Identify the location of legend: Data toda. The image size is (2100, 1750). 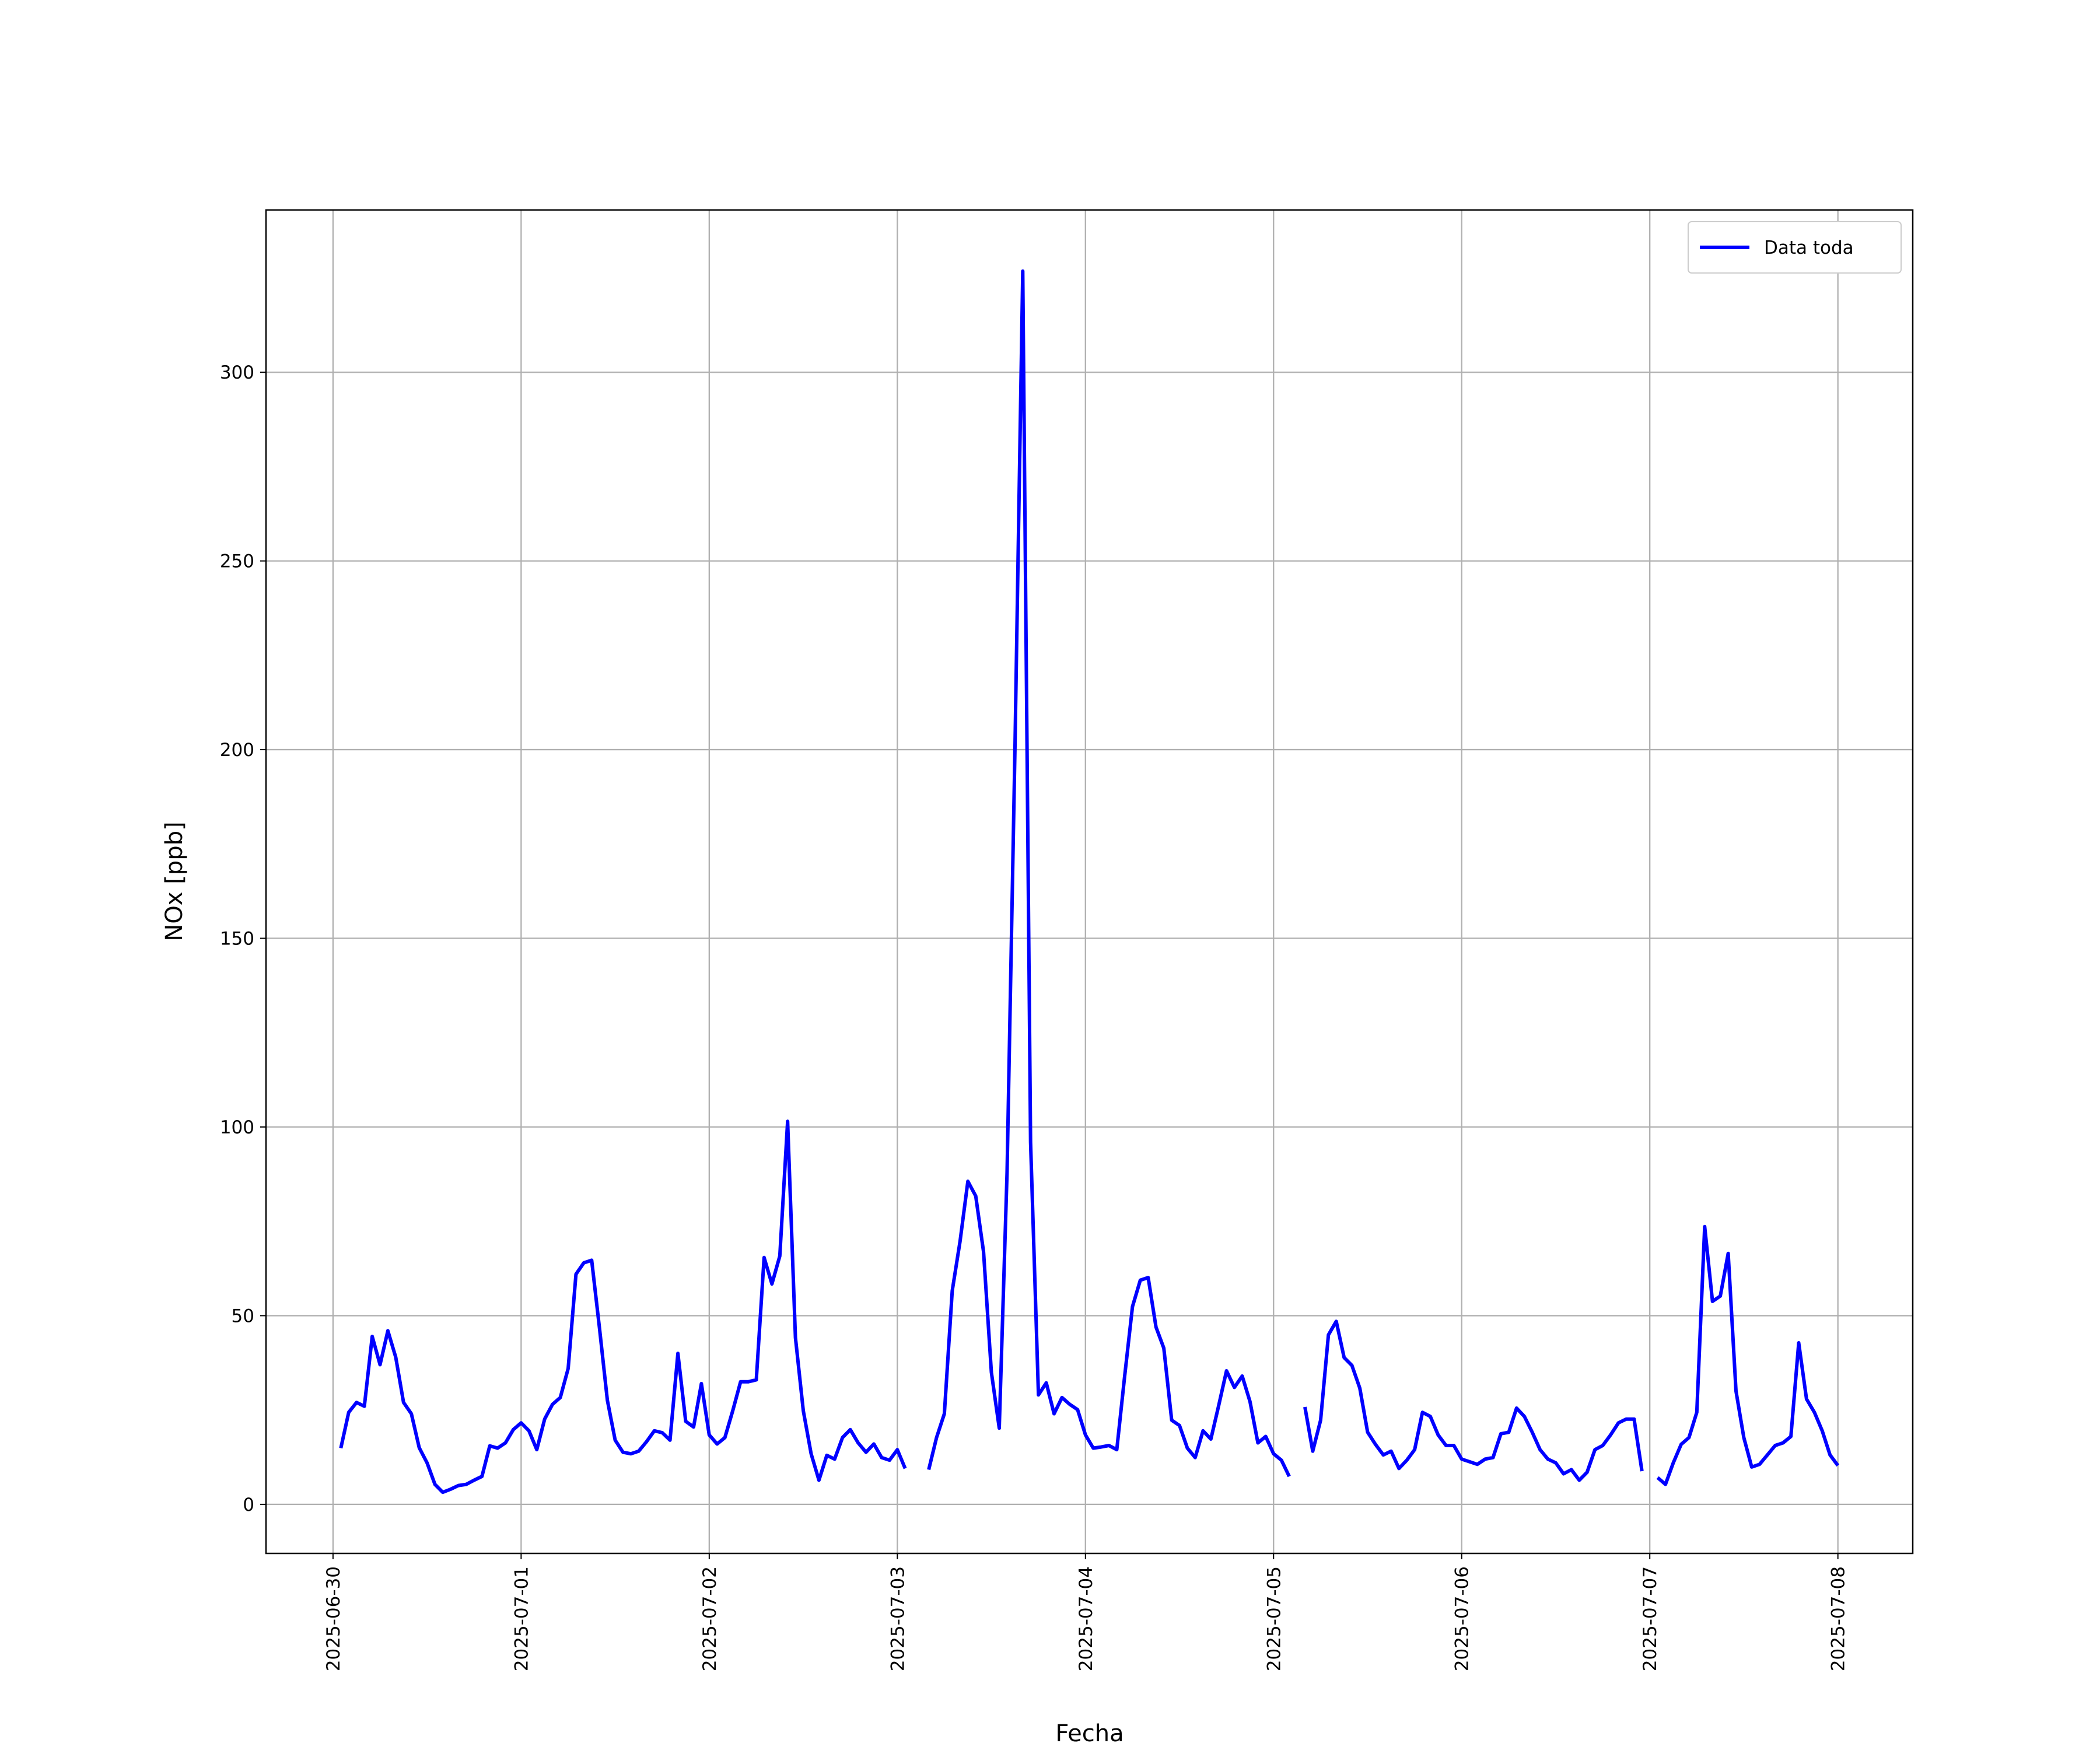
(1795, 247).